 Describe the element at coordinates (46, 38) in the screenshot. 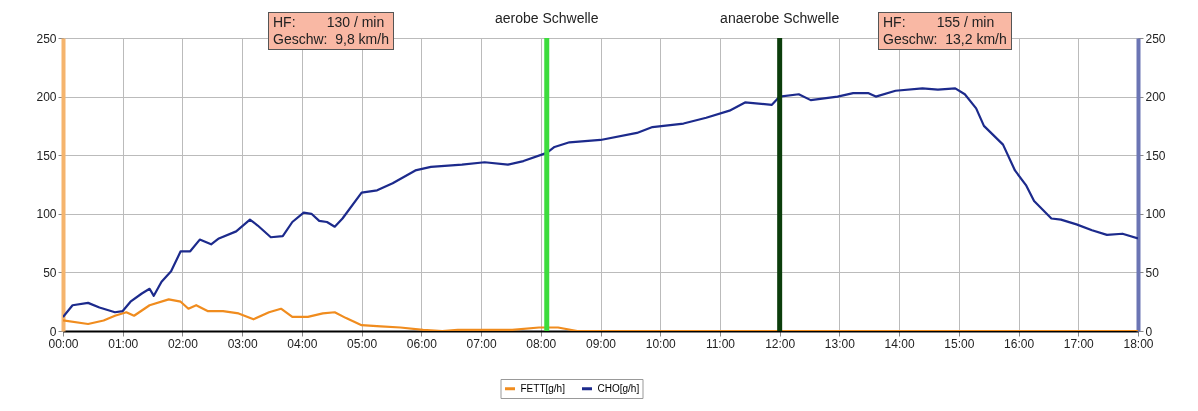

I see `y-tick-label: 250` at that location.